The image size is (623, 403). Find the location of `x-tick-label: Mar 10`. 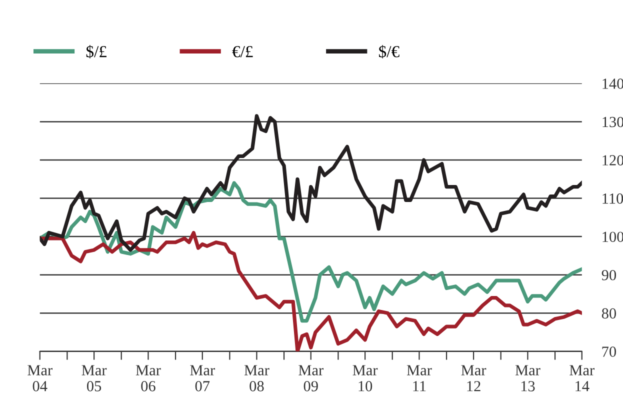

x-tick-label: Mar 10 is located at coordinates (365, 378).